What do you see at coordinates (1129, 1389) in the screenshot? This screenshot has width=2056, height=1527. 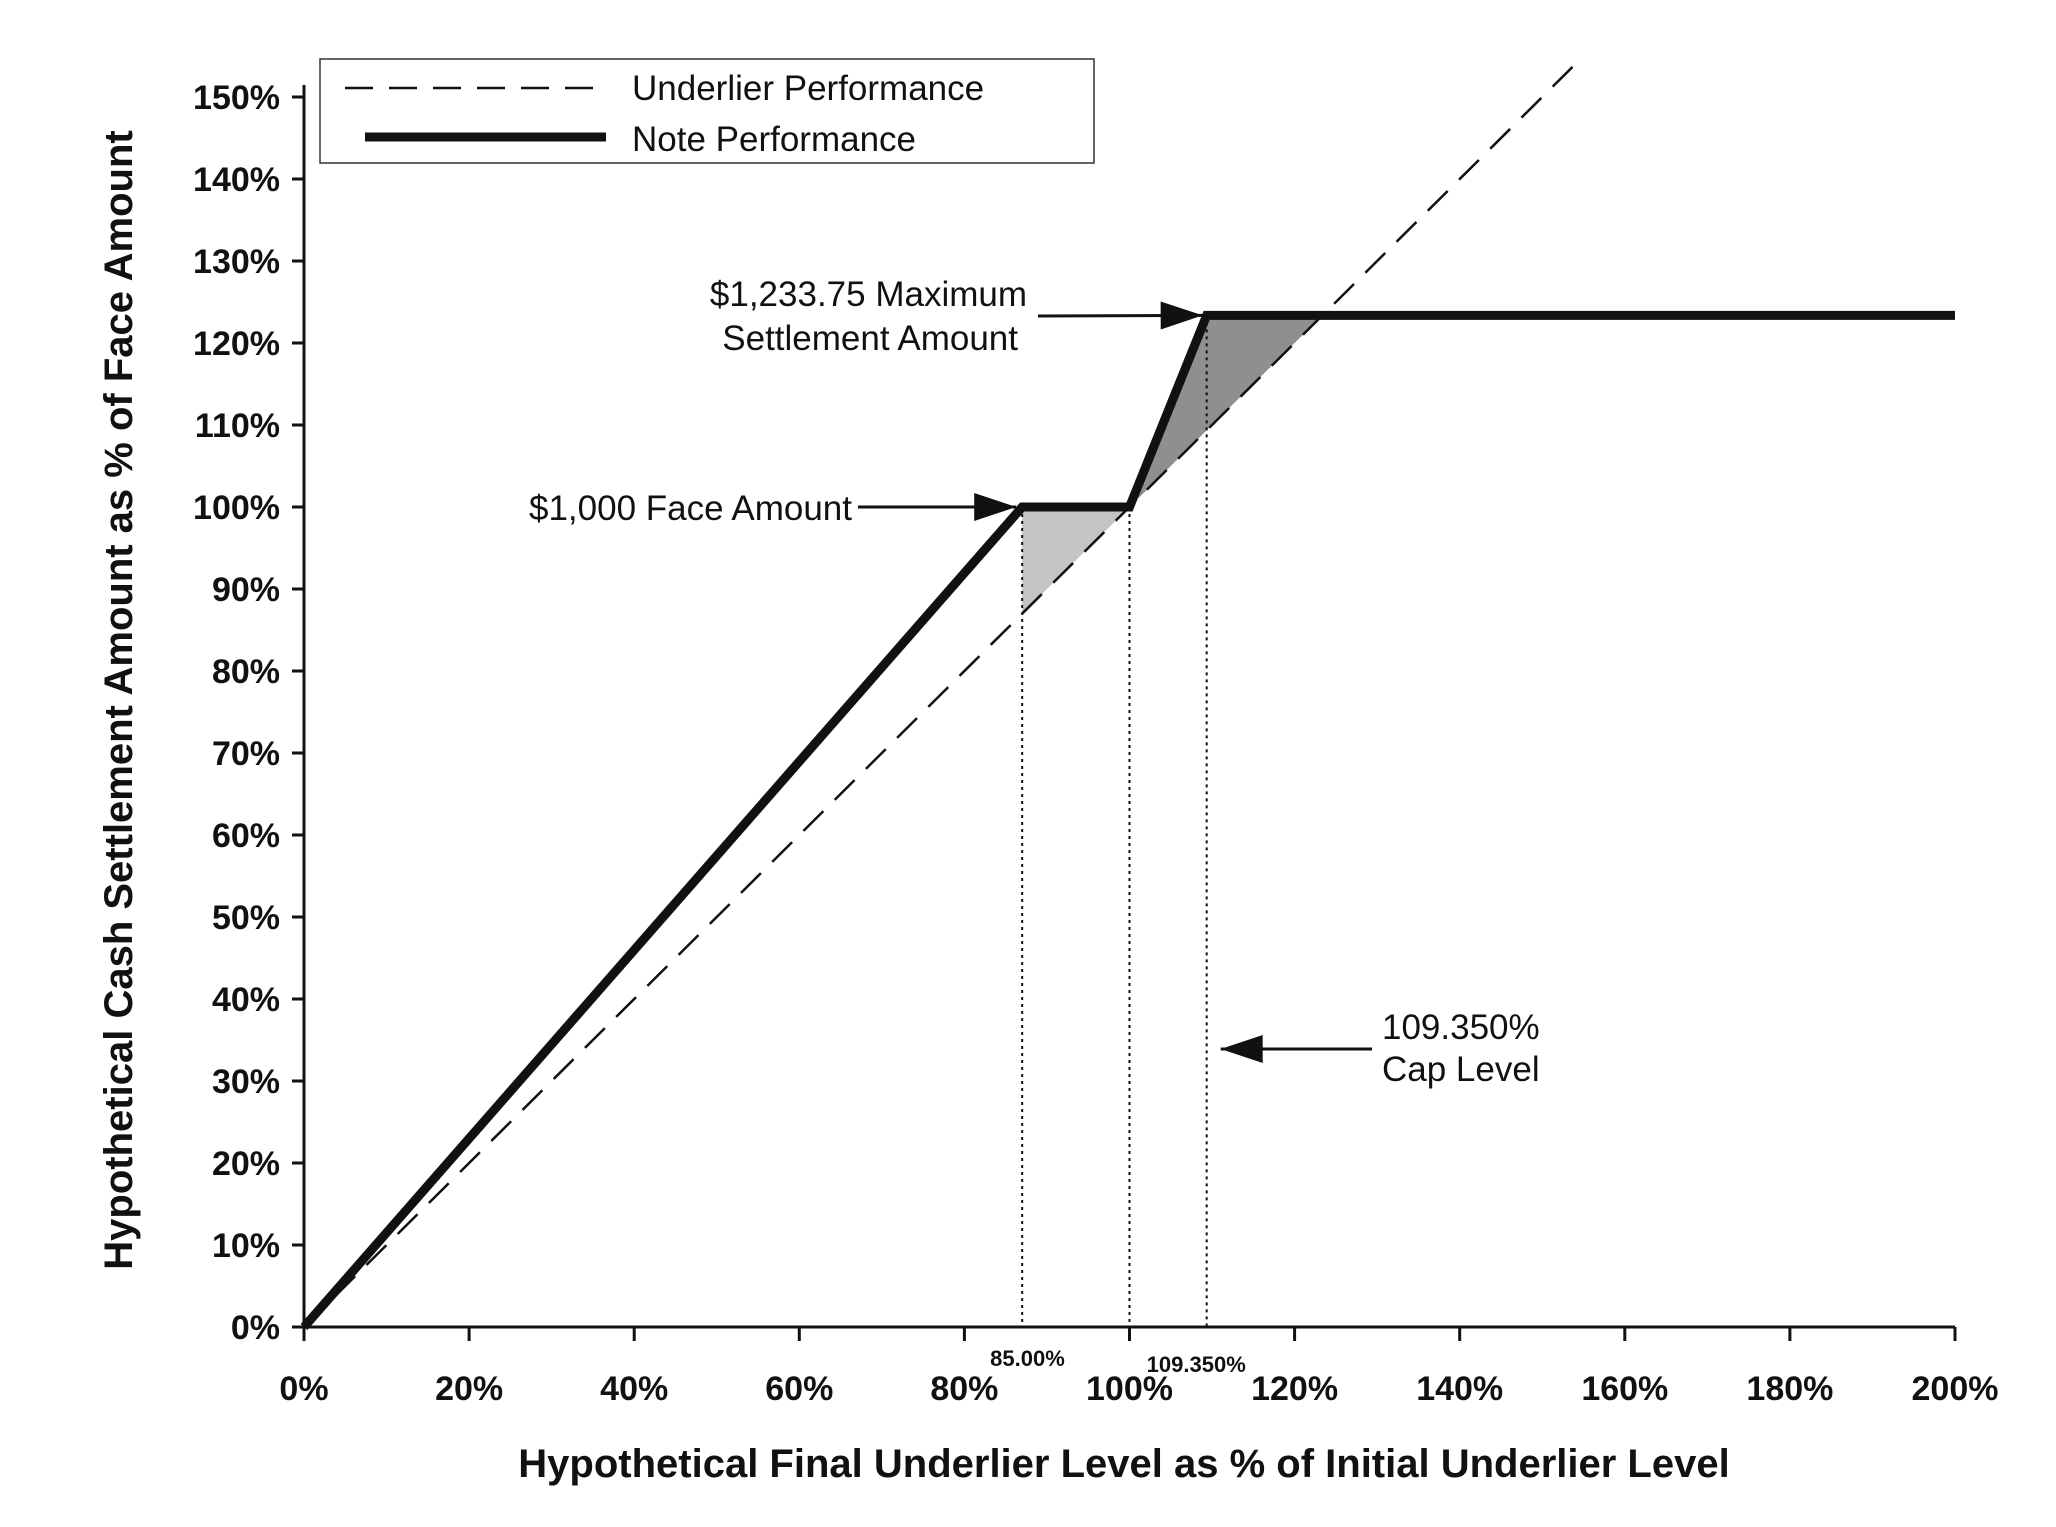 I see `x-tick-label: 100%` at bounding box center [1129, 1389].